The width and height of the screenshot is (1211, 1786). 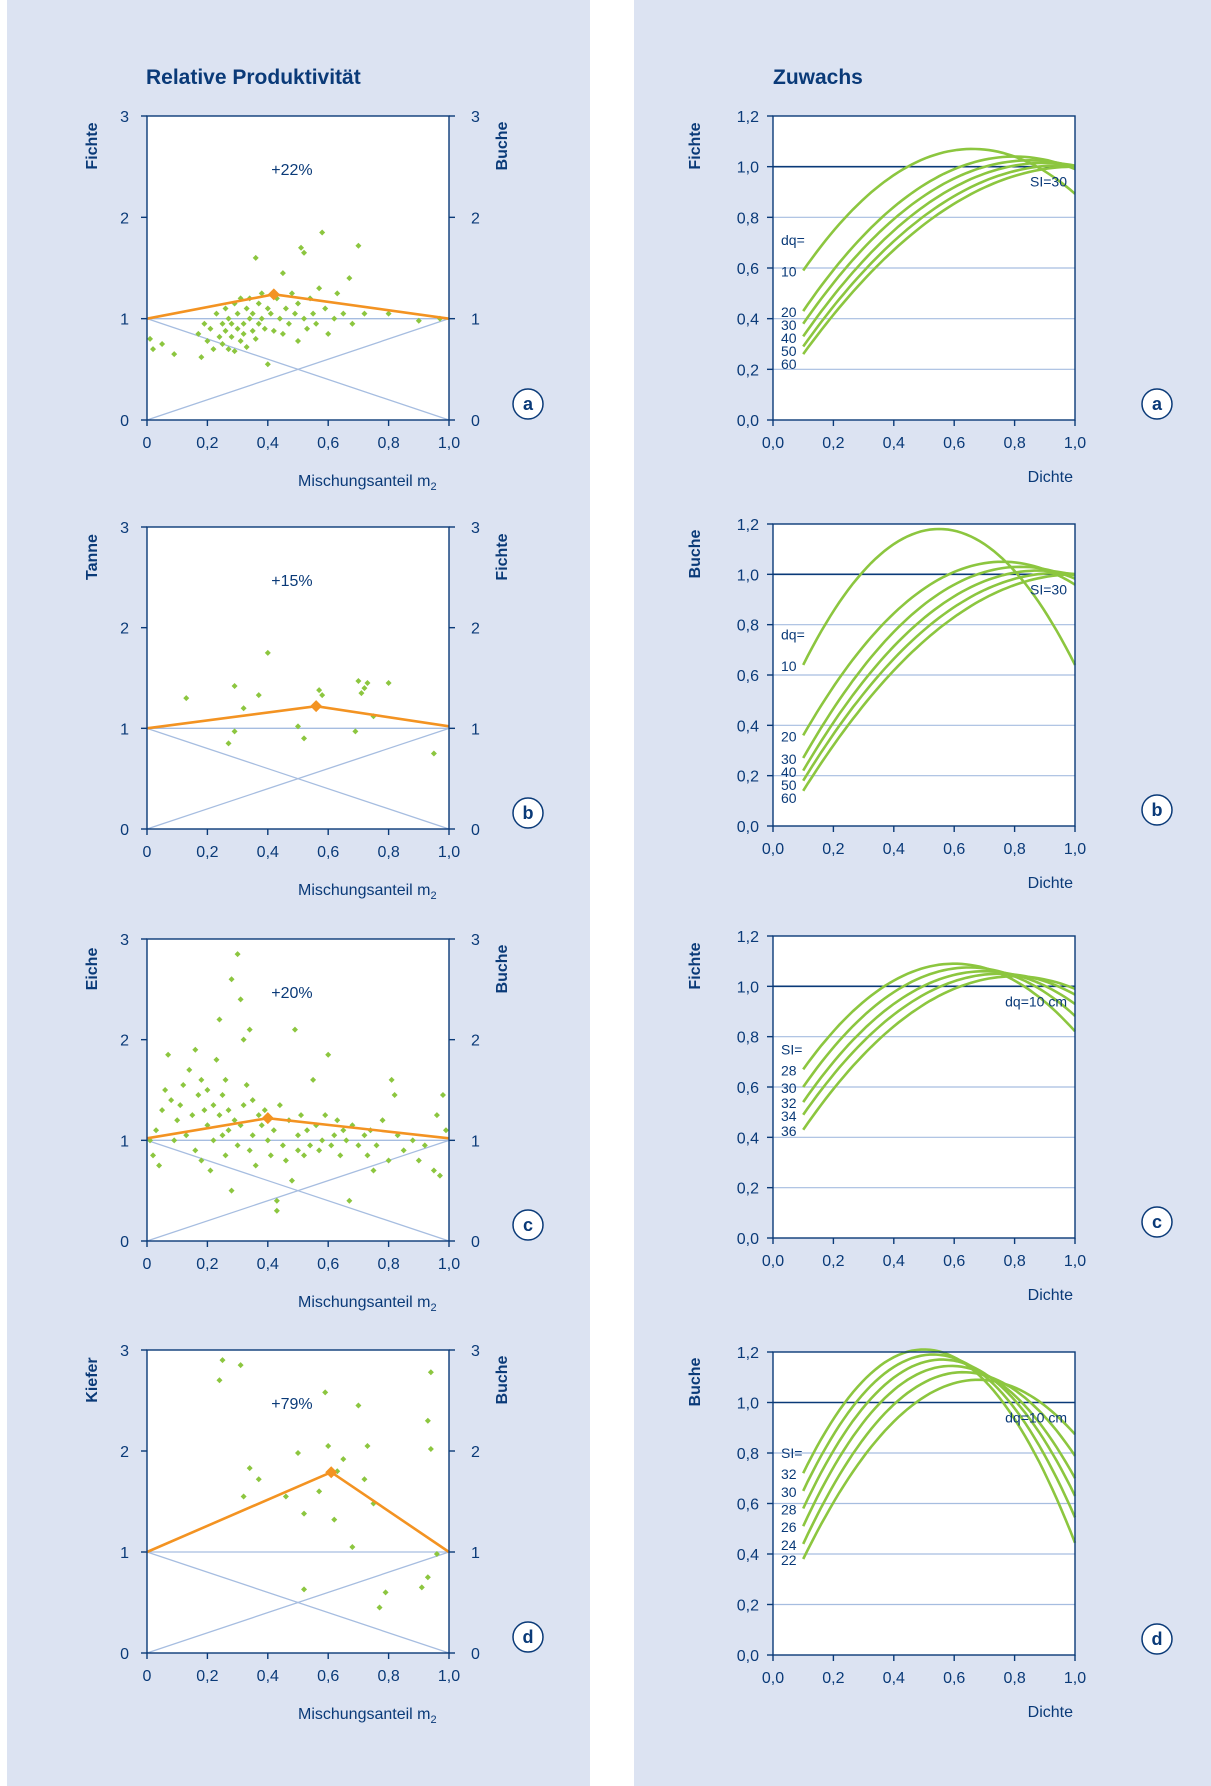 I want to click on series-label: 26, so click(x=789, y=1527).